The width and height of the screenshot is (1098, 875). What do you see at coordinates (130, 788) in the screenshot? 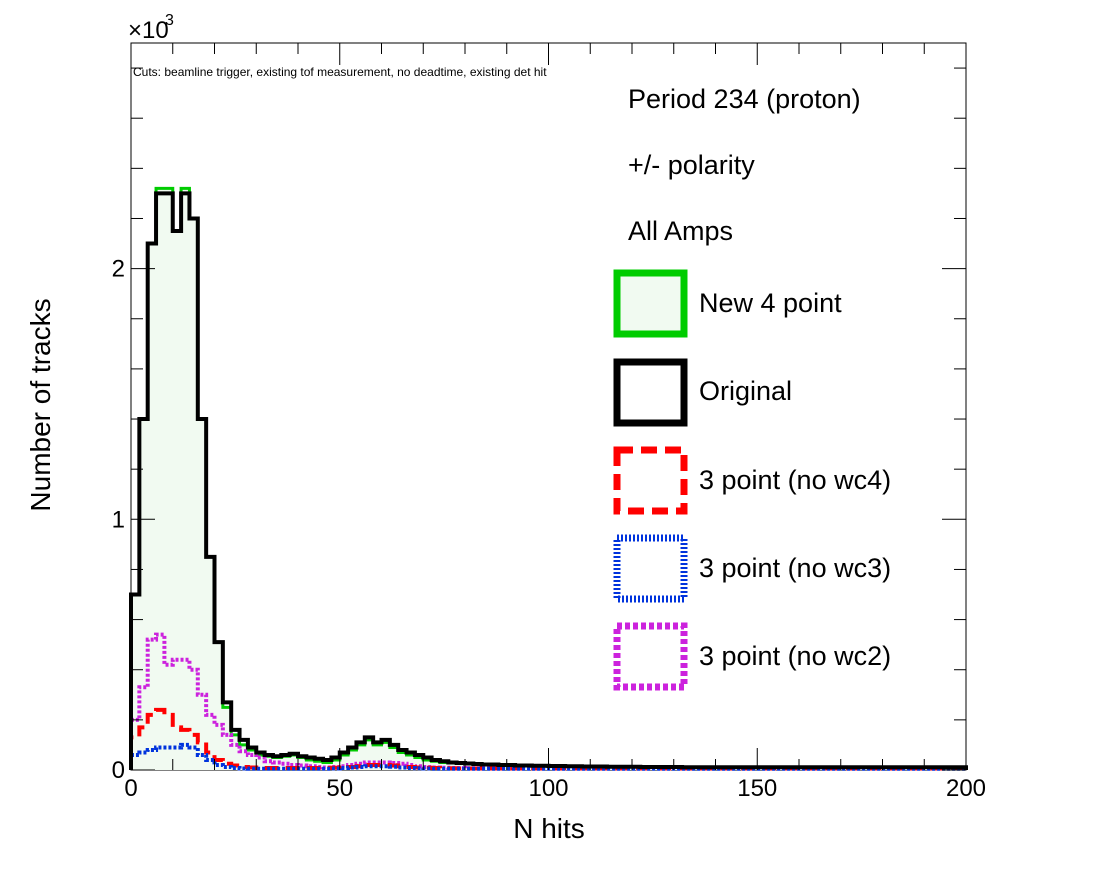
I see `x-tick-label: 0` at bounding box center [130, 788].